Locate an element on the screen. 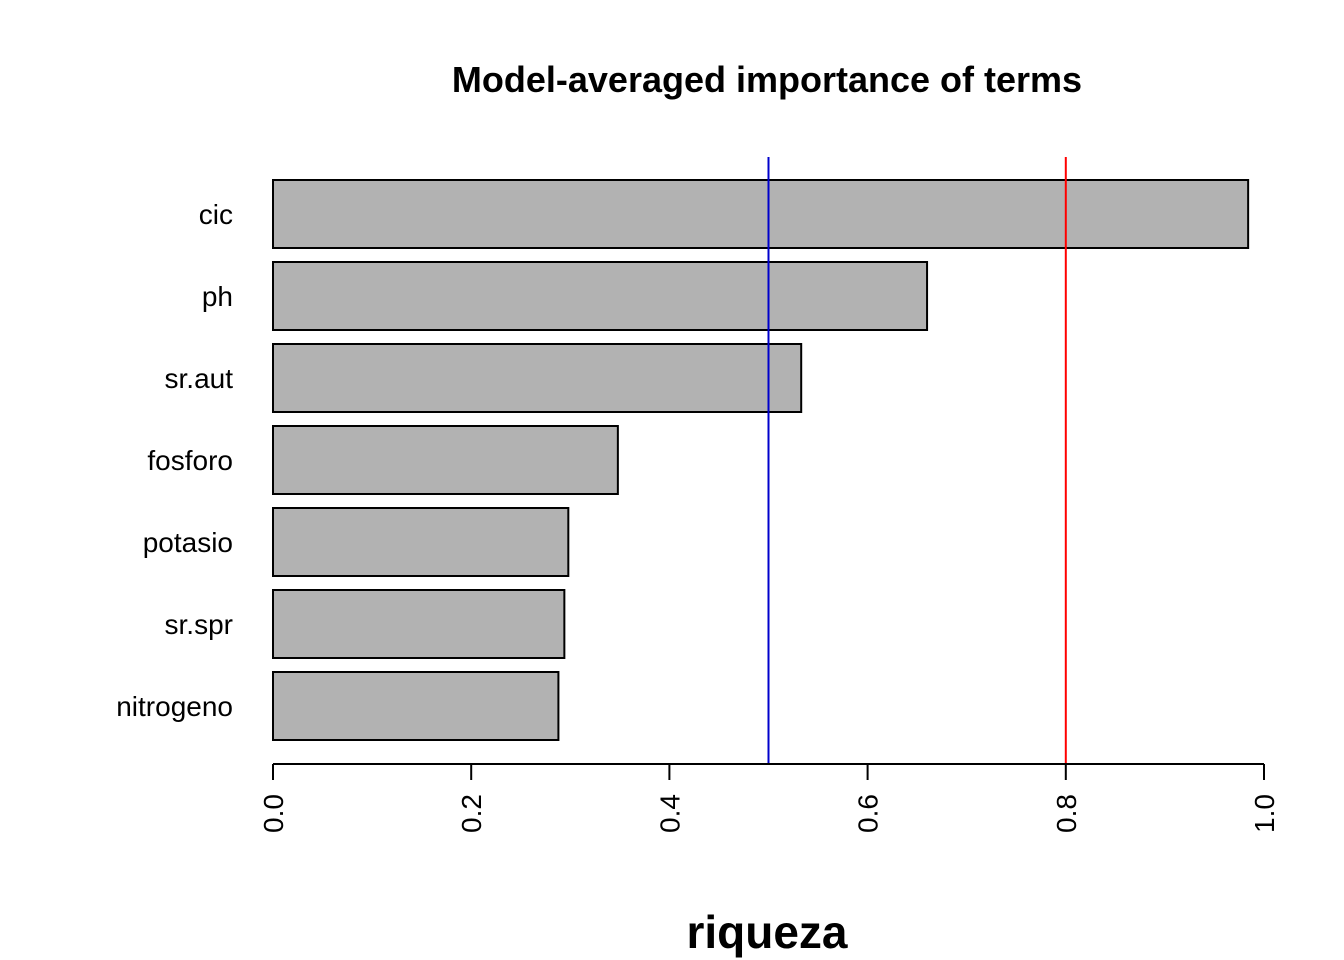 This screenshot has height=960, width=1344. bar-nitrogeno is located at coordinates (416, 706).